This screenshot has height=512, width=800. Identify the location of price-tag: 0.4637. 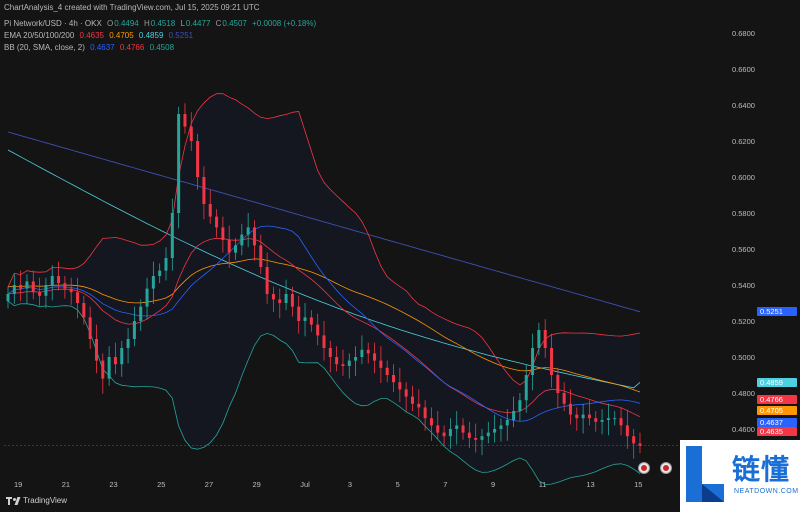
(777, 422).